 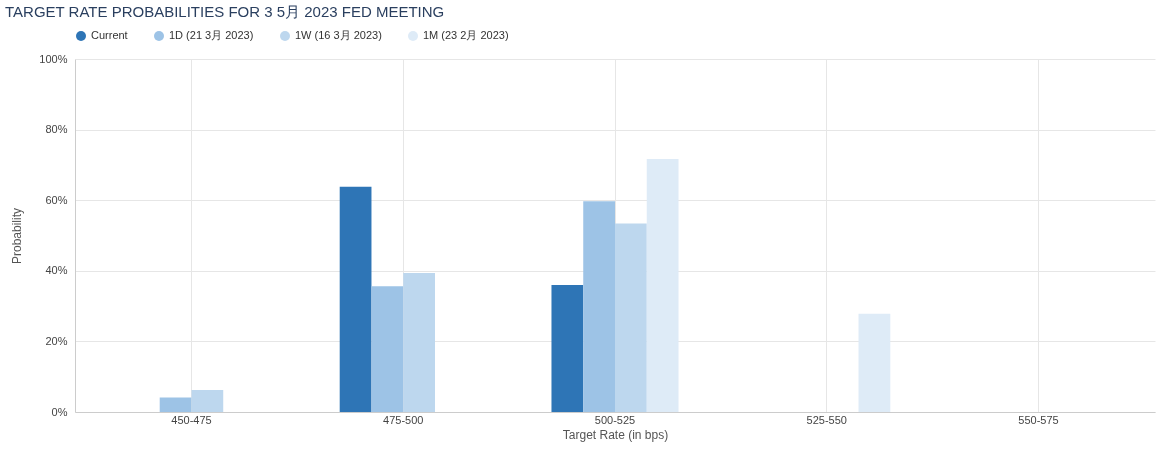 What do you see at coordinates (225, 11) in the screenshot?
I see `chart-title: TARGET RATE PROBABILITIES FOR 3 5月 2023 FED MEETING` at bounding box center [225, 11].